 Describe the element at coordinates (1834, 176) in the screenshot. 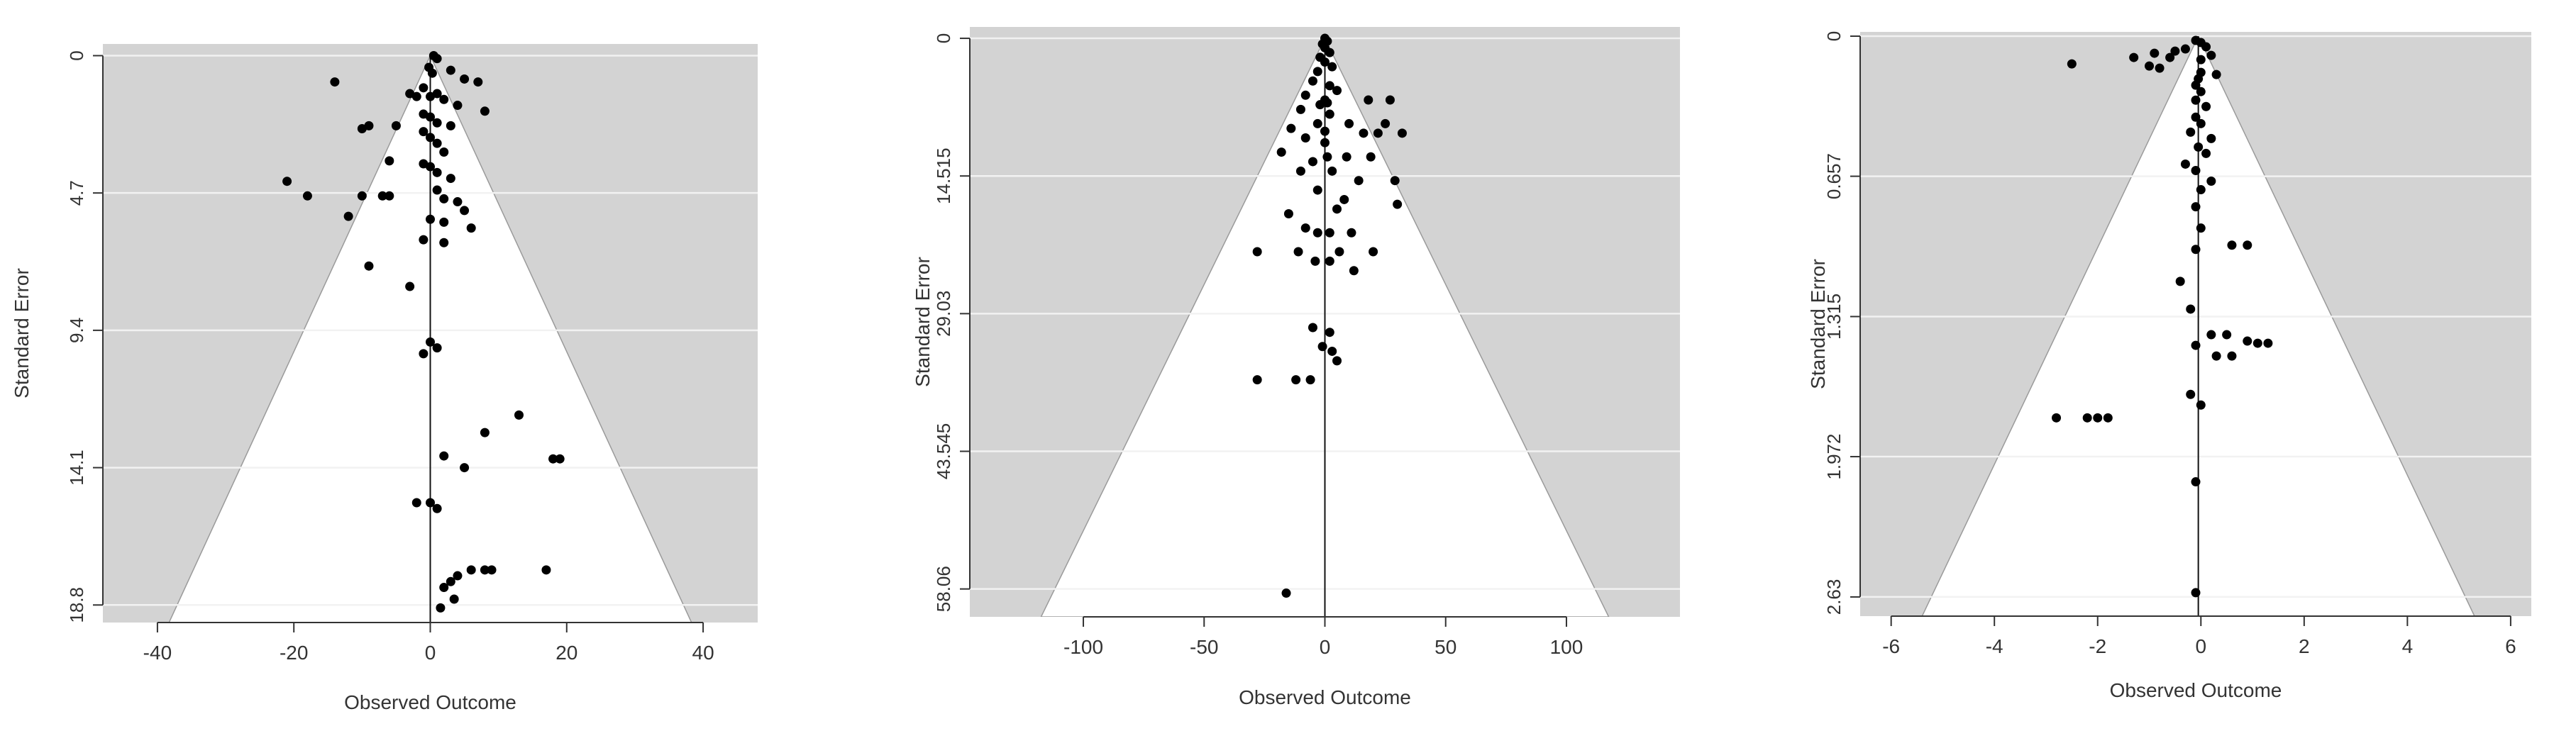

I see `y-tick-label: 0.657` at that location.